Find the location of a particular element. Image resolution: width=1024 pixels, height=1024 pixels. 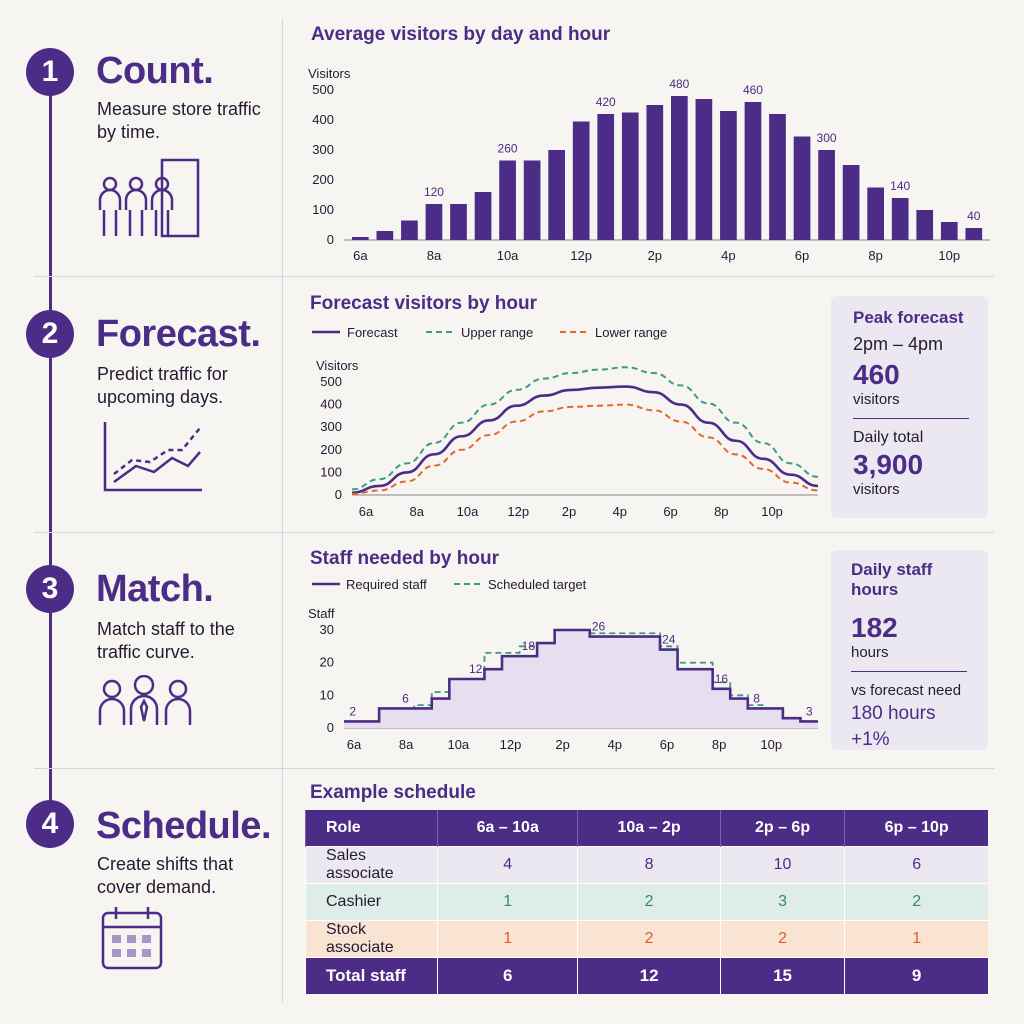

table-row: Sales associate 4 8 10 6 is located at coordinates (646, 864).